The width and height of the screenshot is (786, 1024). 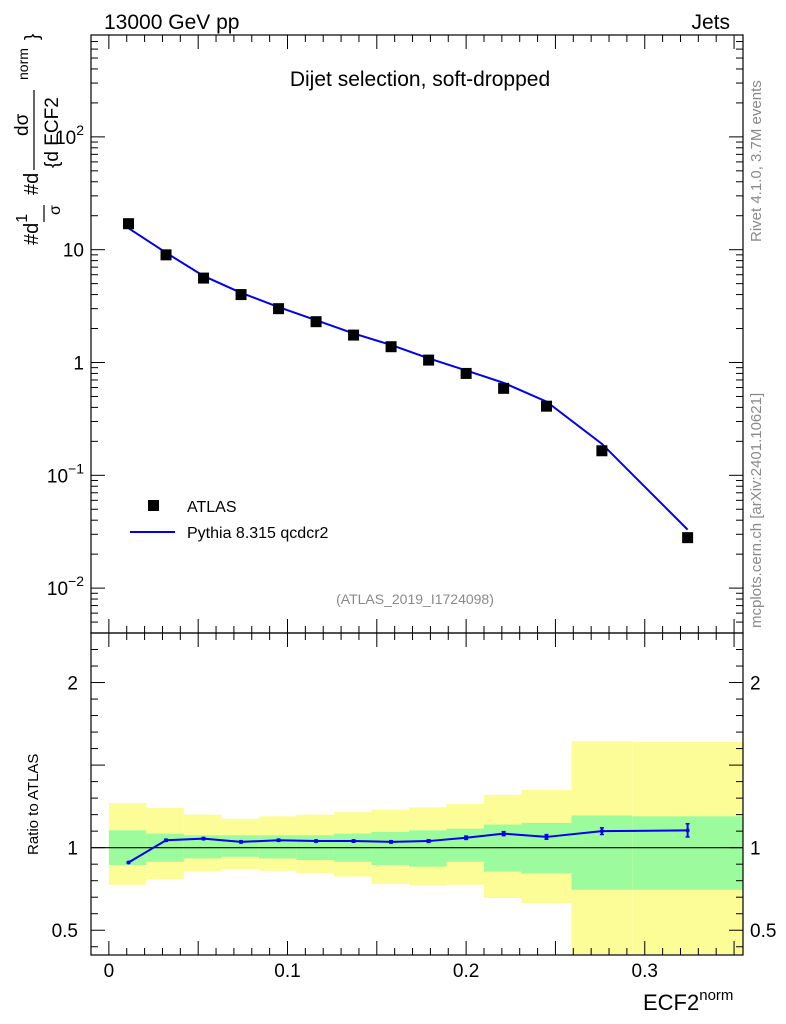 What do you see at coordinates (38, 139) in the screenshot?
I see `main-y-axis-label: #d1 σ #d dσ {d ECF2 norm }` at bounding box center [38, 139].